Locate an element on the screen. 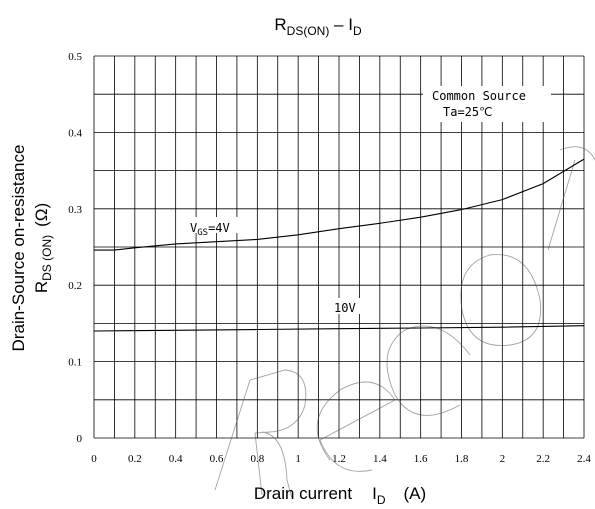 This screenshot has width=595, height=509. svg-text: Drain-Source on-resistance is located at coordinates (18, 248).